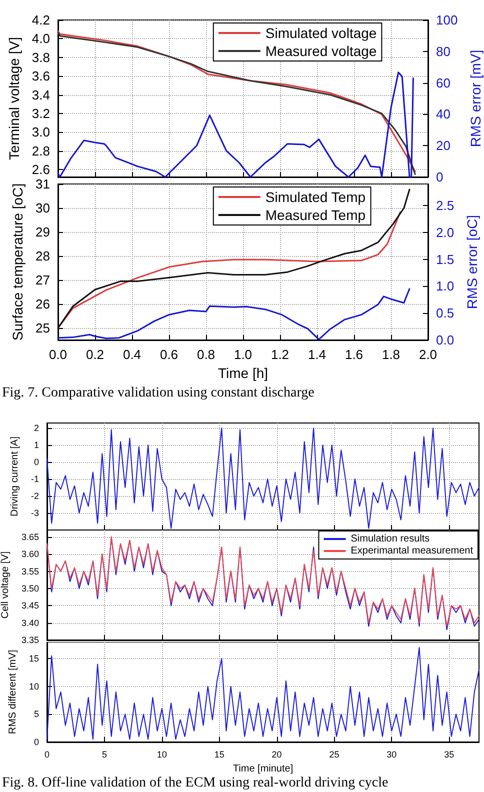 The width and height of the screenshot is (484, 792). Describe the element at coordinates (30, 588) in the screenshot. I see `y-tick-label: 3.50` at that location.